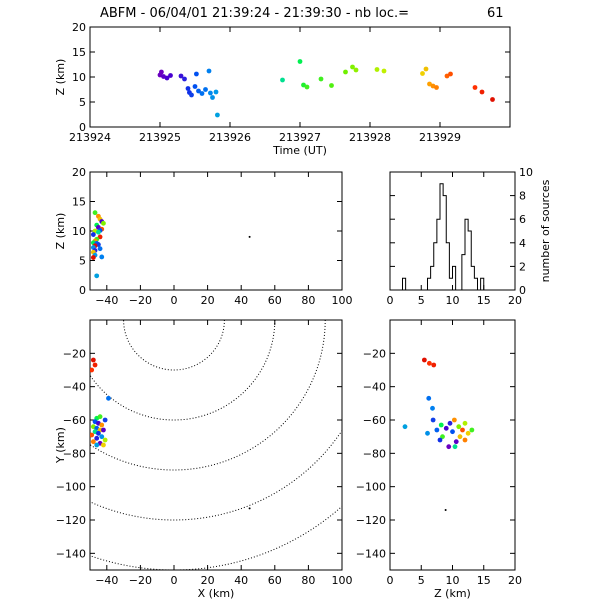  What do you see at coordinates (522, 266) in the screenshot?
I see `y-tick-label: 2` at bounding box center [522, 266].